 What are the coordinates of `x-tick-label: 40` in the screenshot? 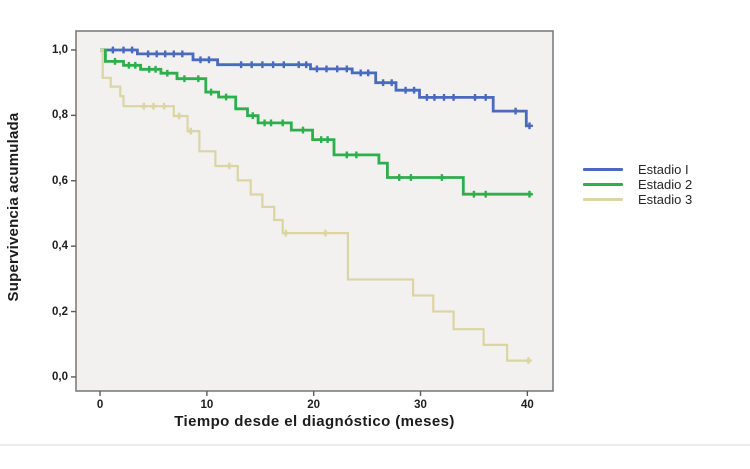 It's located at (527, 405).